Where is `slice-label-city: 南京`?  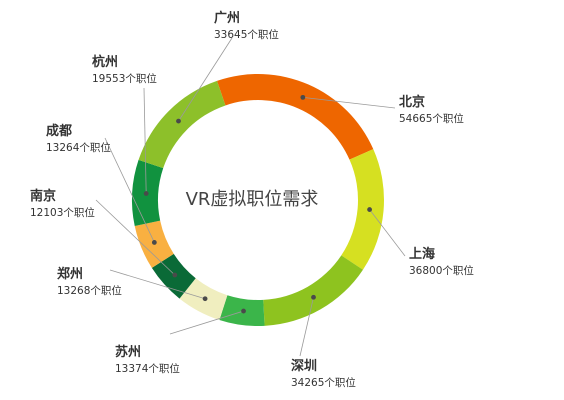 slice-label-city: 南京 is located at coordinates (43, 196).